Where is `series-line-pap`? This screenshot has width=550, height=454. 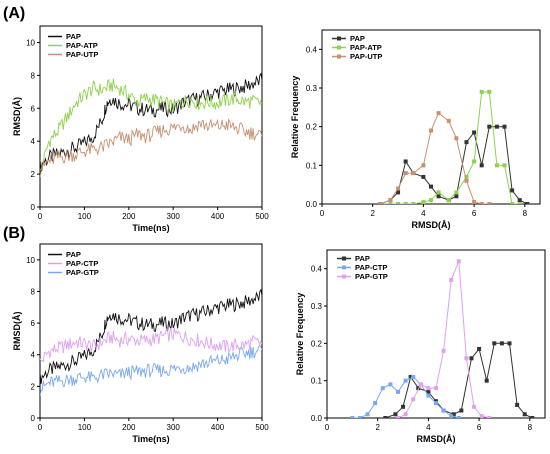
series-line-pap is located at coordinates (151, 336).